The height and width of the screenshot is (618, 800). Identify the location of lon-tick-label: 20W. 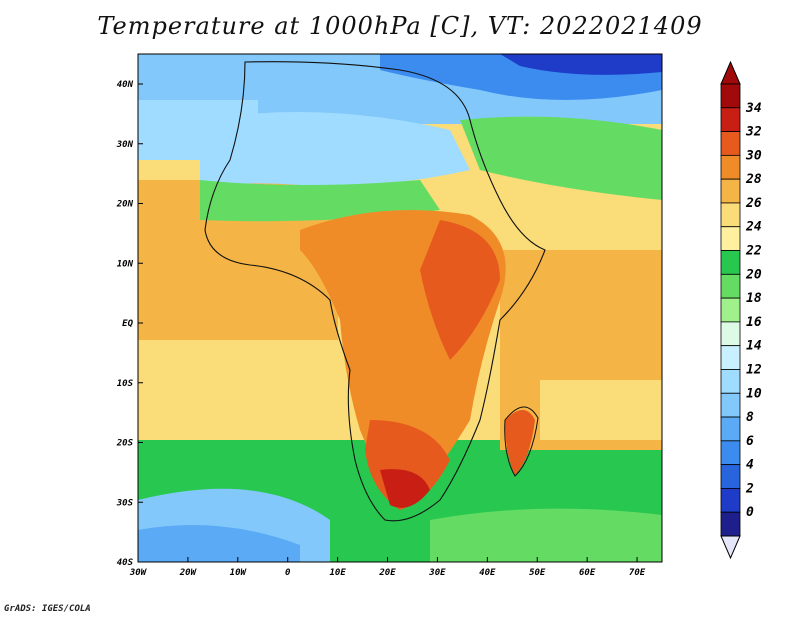
(188, 573).